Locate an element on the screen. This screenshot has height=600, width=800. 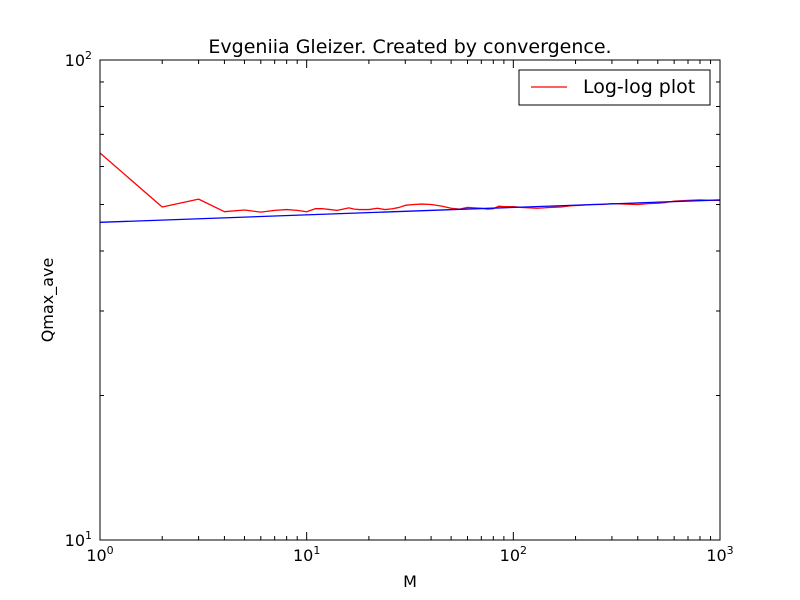
x-tick-label: 10⁰ is located at coordinates (99, 554).